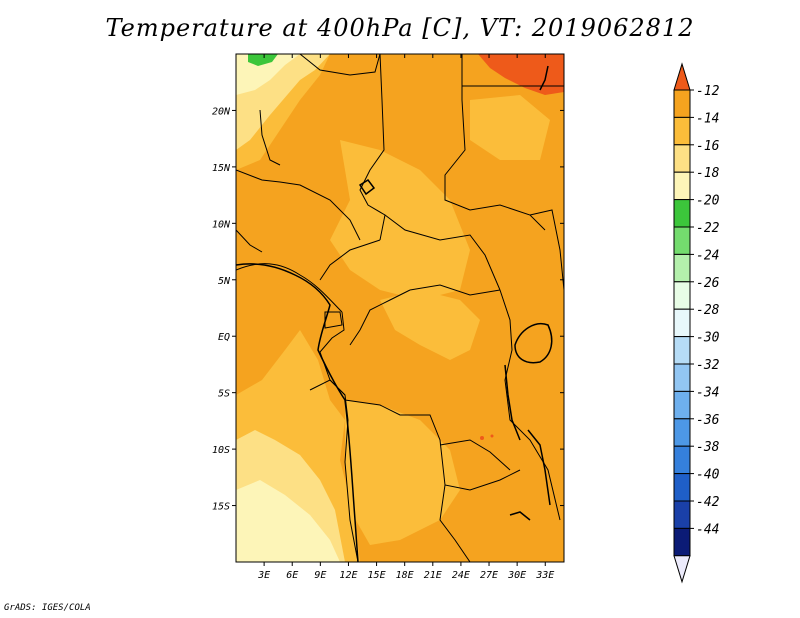 This screenshot has height=618, width=800. I want to click on temp-fill-sudan-east, so click(510, 127).